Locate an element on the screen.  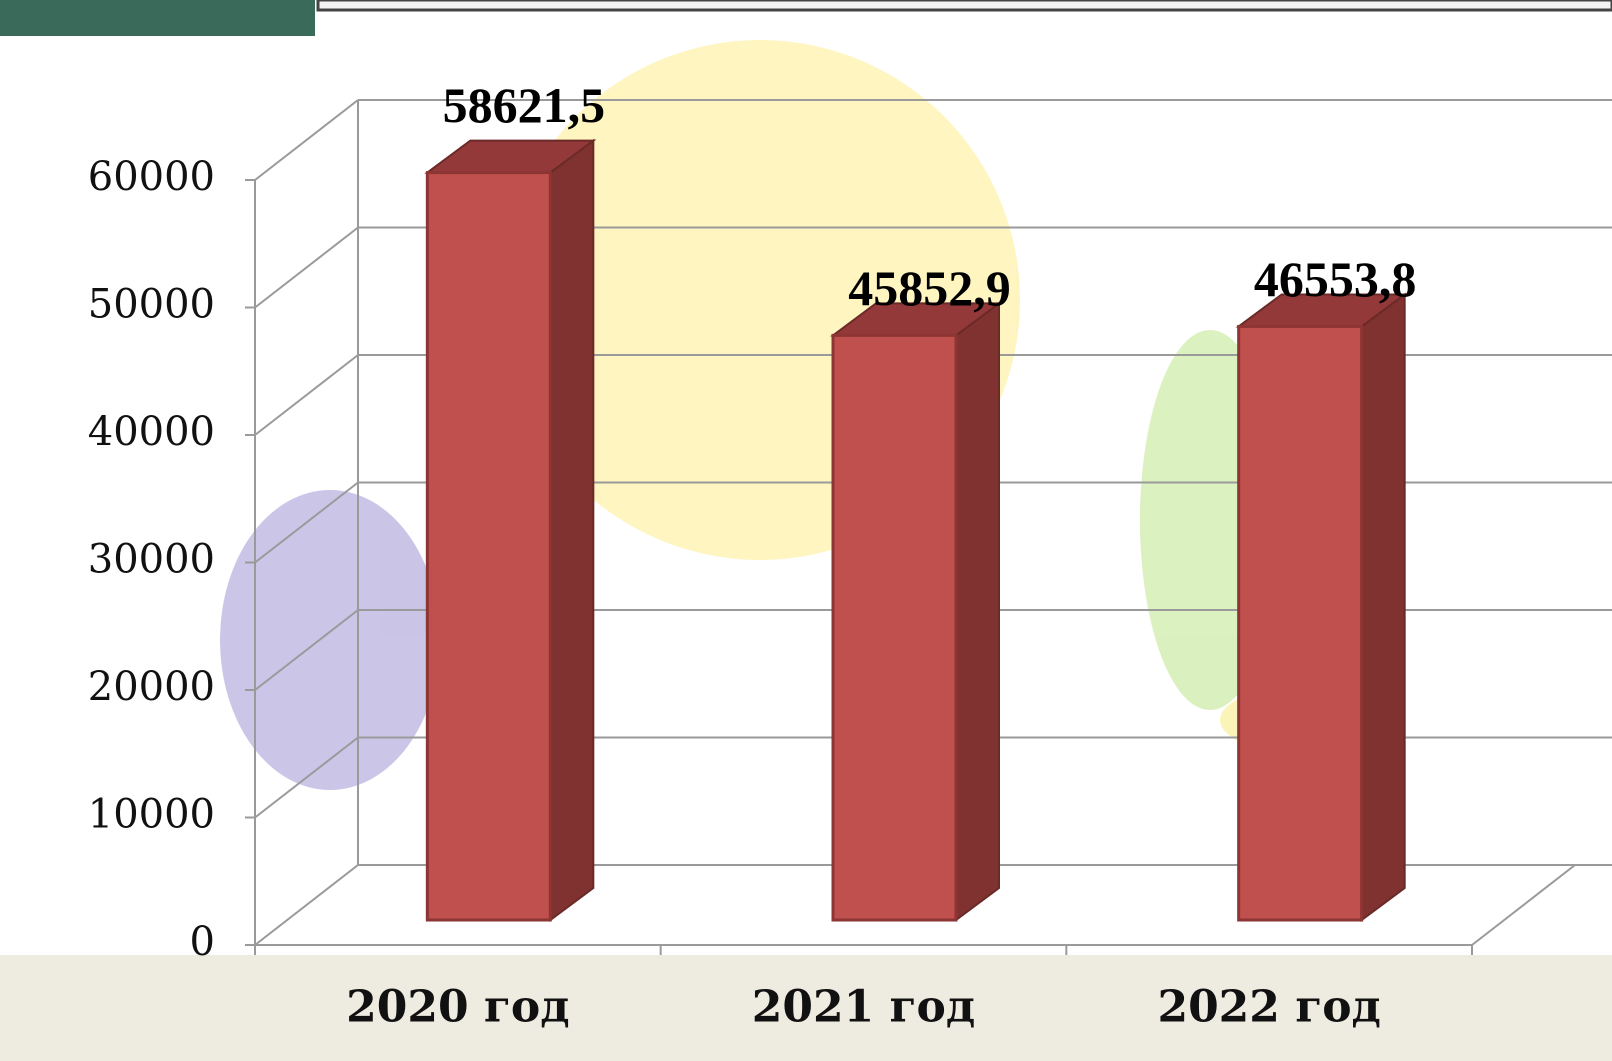
floor-right-edge is located at coordinates (1523, 905).